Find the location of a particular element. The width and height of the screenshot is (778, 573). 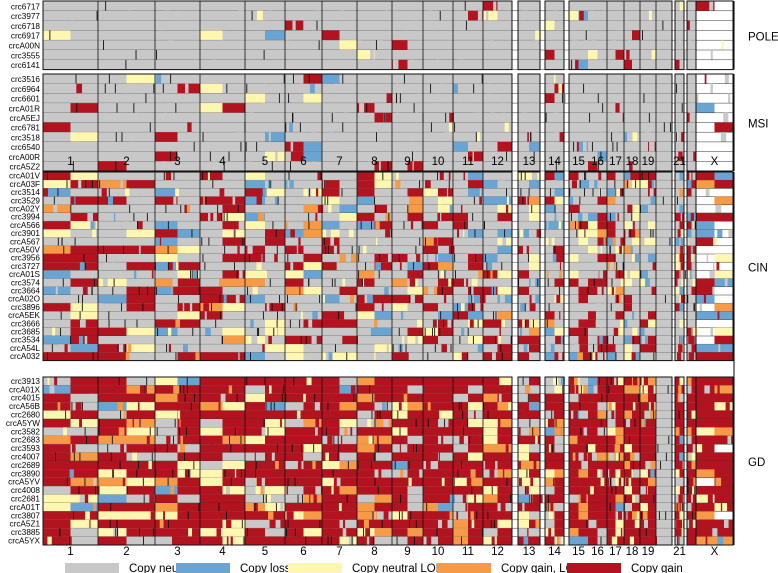

chromosome-tick-label: X is located at coordinates (715, 552).